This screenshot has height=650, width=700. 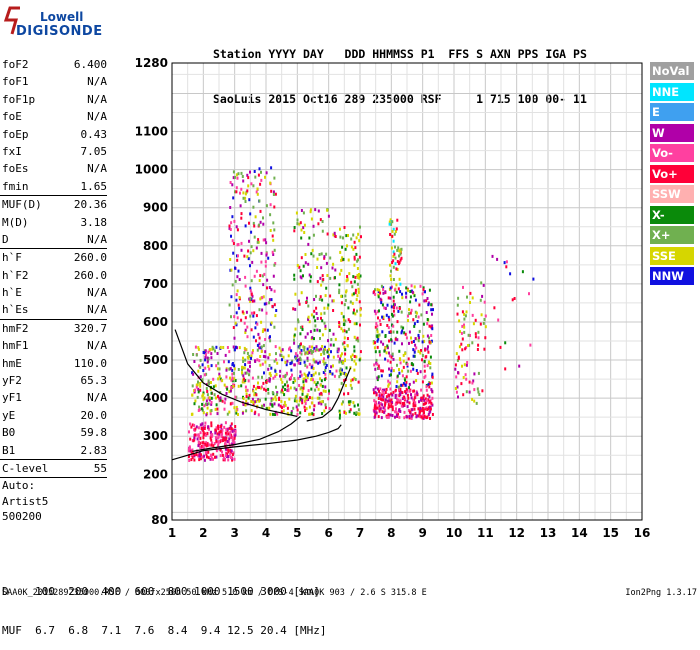 I want to click on legend-item-w: W, so click(x=672, y=132).